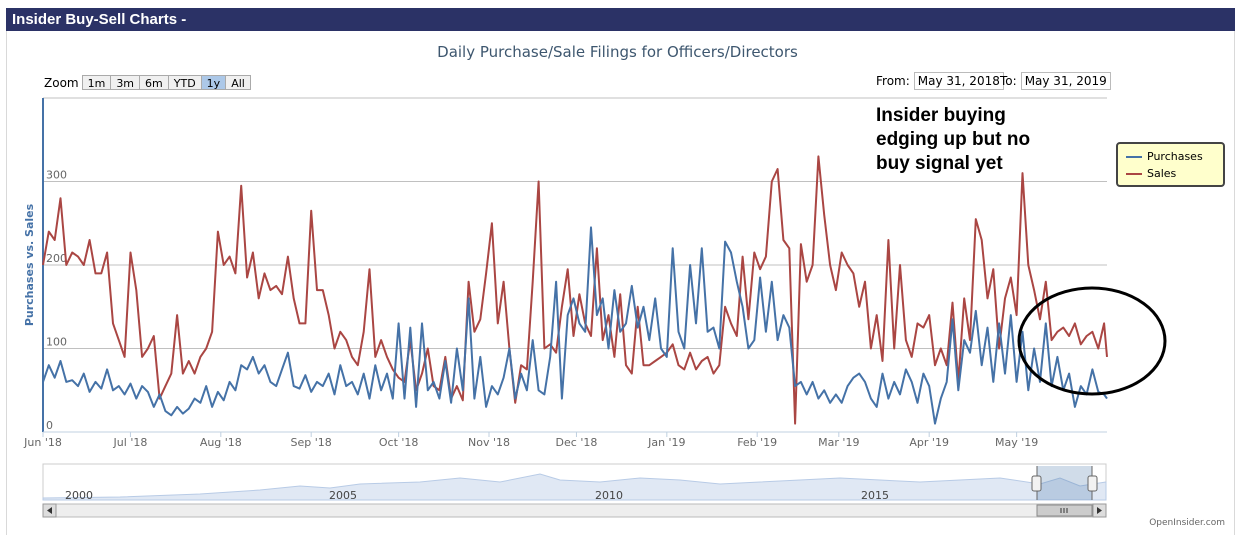  I want to click on navigator-year-label: 2000, so click(79, 495).